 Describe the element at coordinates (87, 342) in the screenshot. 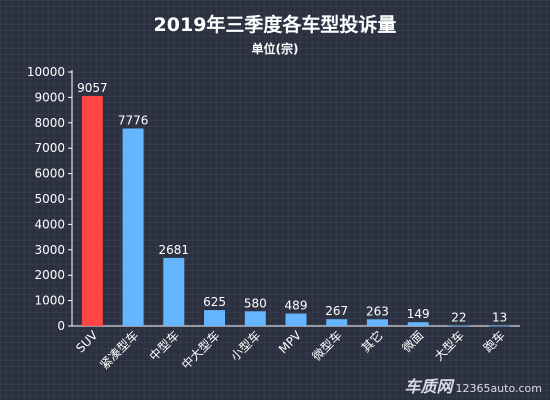

I see `category-label-0: SUV` at that location.